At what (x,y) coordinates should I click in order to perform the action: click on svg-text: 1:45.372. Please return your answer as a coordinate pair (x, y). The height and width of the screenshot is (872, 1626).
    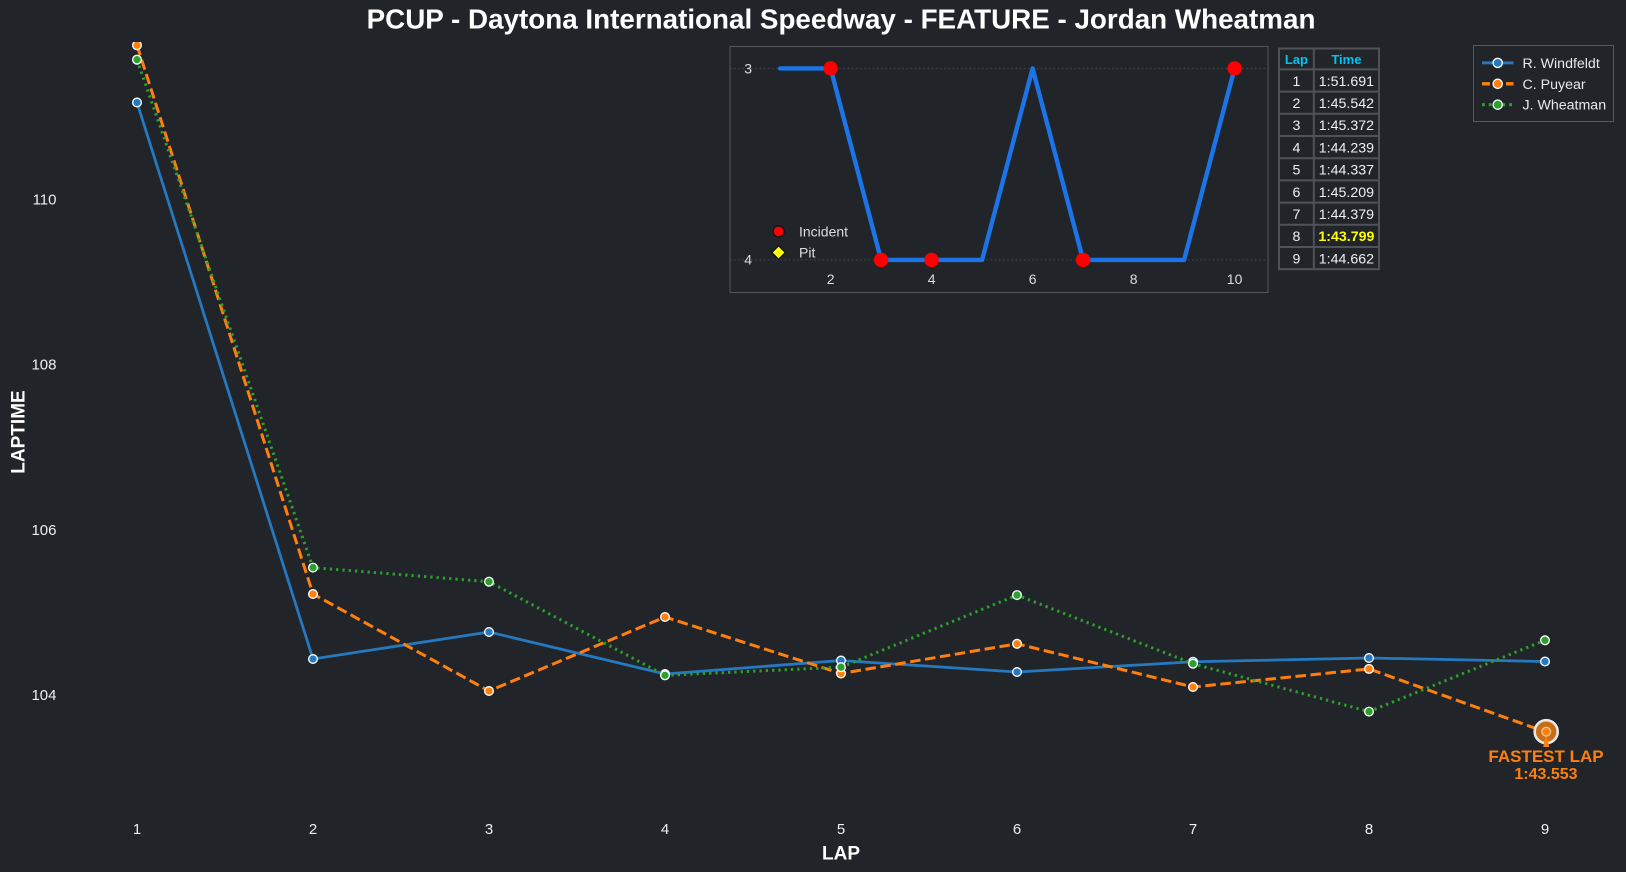
    Looking at the image, I should click on (1346, 126).